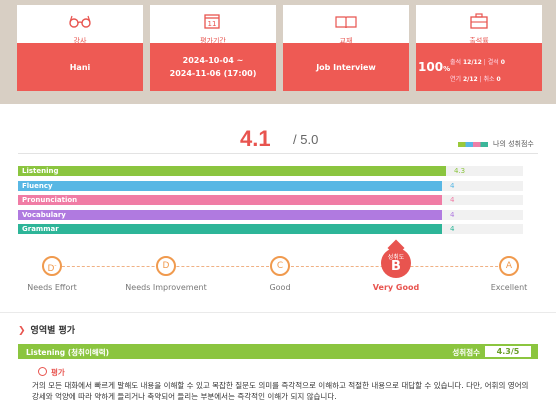  Describe the element at coordinates (346, 21) in the screenshot. I see `book-icon` at that location.